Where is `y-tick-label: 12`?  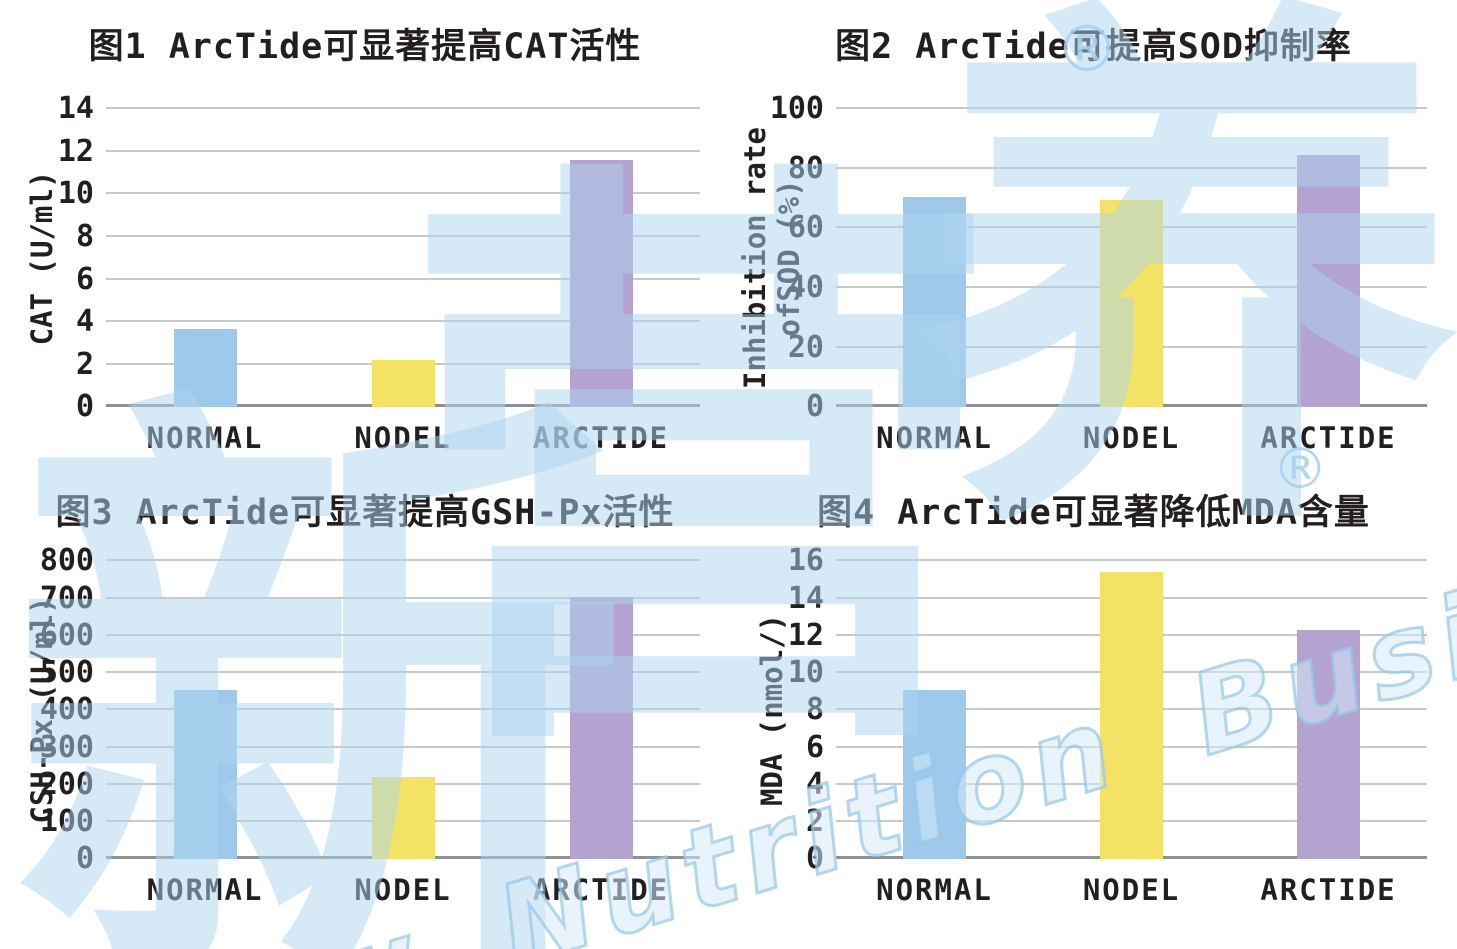
y-tick-label: 12 is located at coordinates (75, 151).